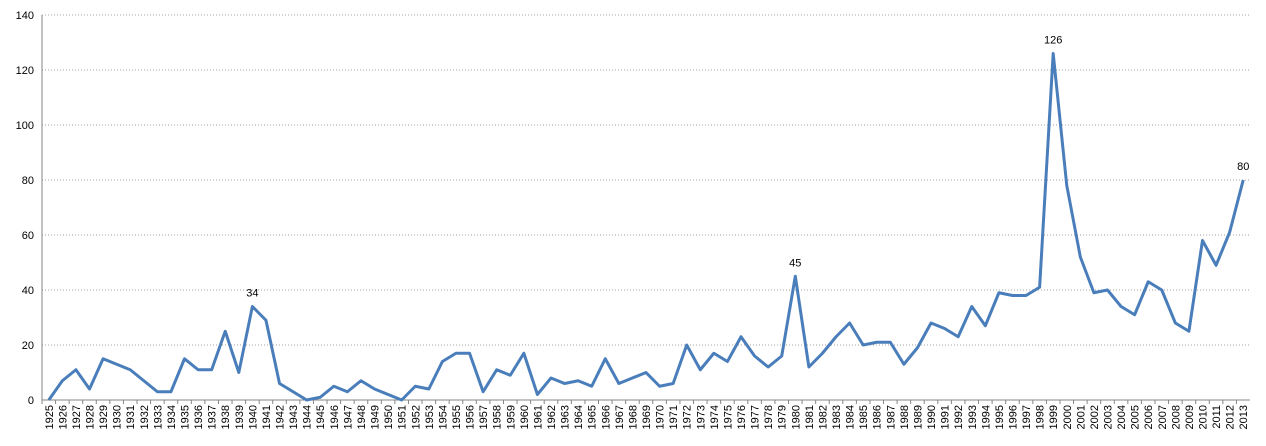  What do you see at coordinates (891, 417) in the screenshot?
I see `x-tick-label: 1987` at bounding box center [891, 417].